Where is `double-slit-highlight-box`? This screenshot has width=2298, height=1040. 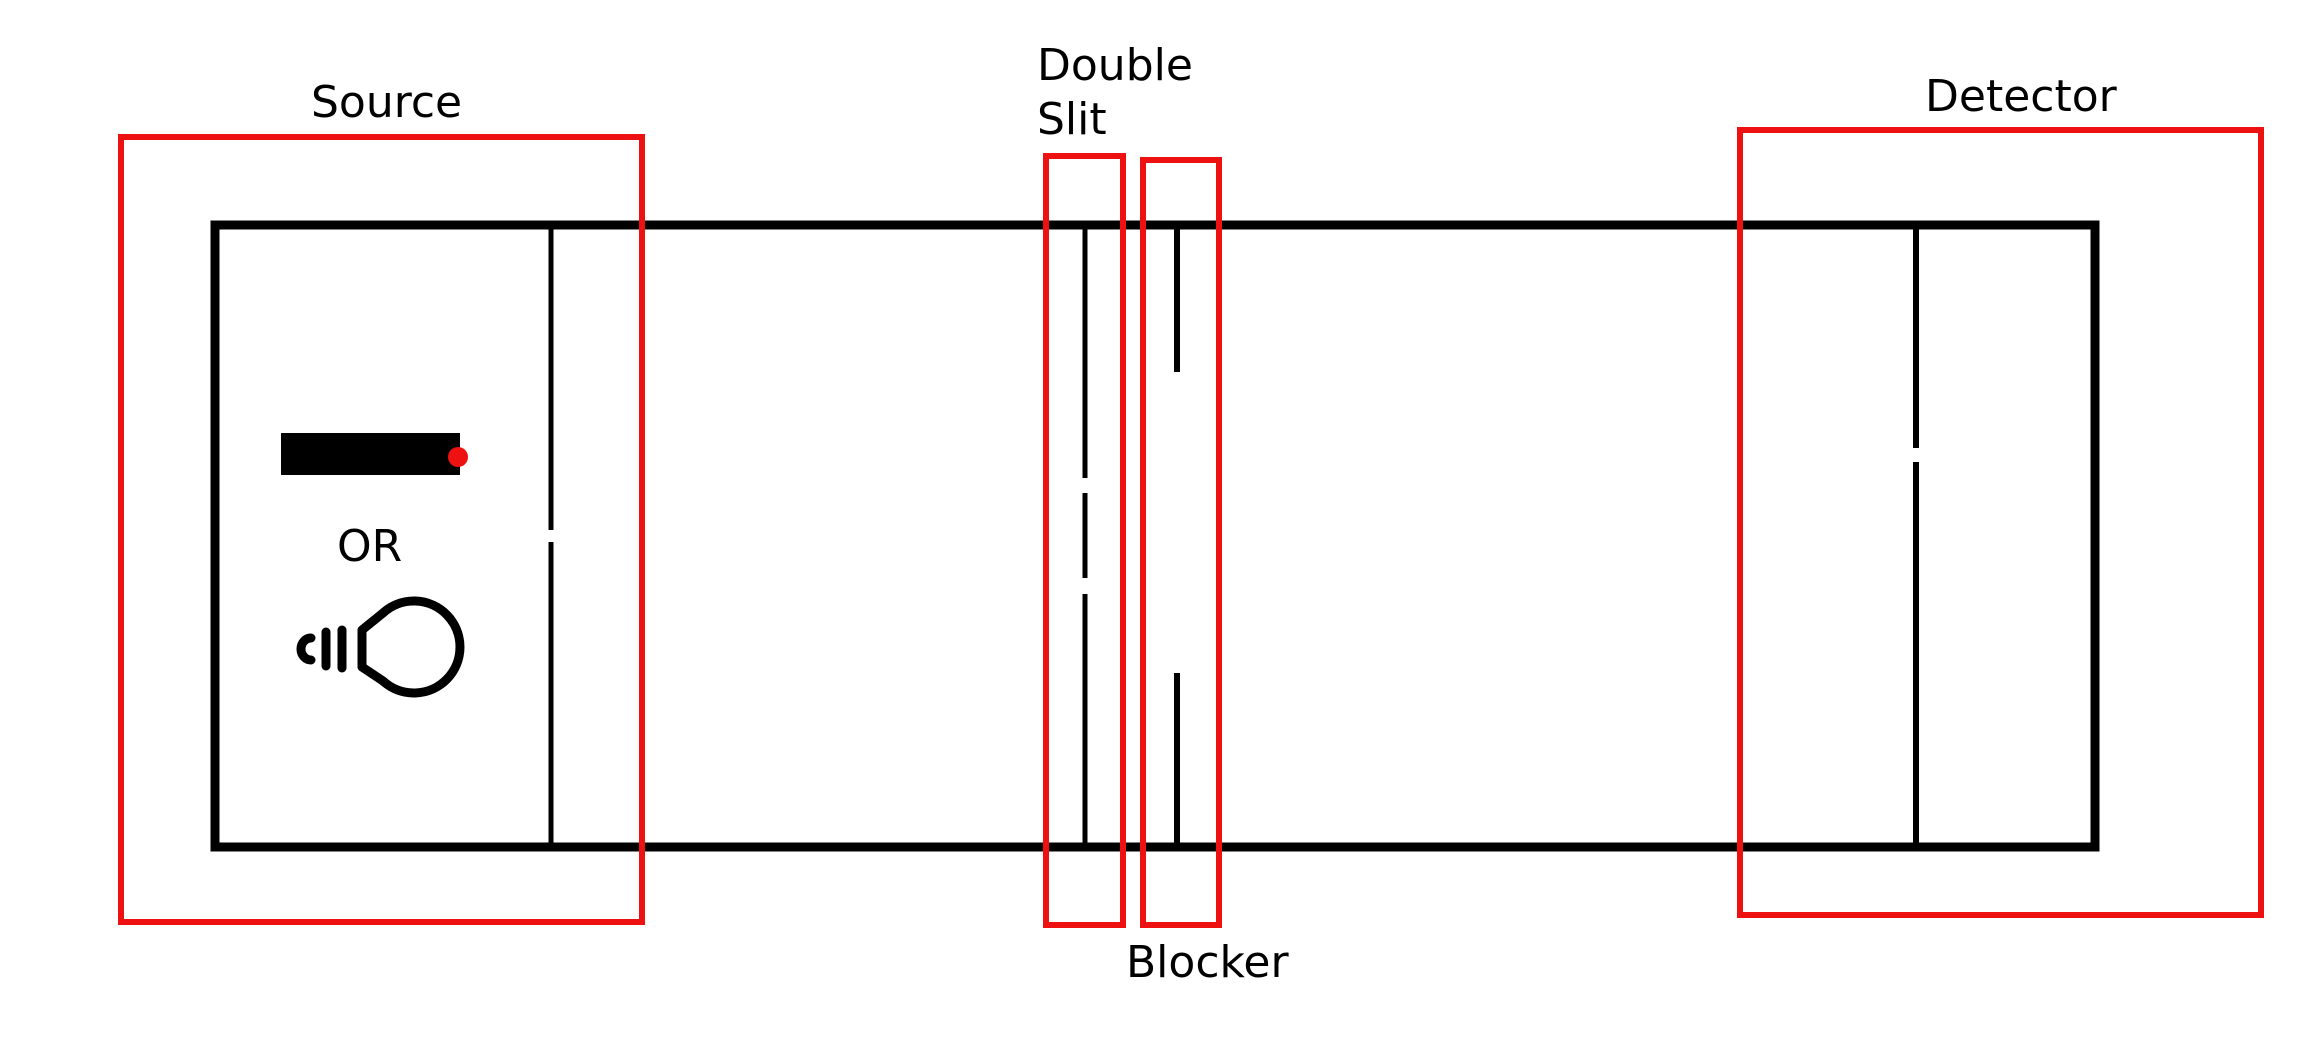 double-slit-highlight-box is located at coordinates (1084, 540).